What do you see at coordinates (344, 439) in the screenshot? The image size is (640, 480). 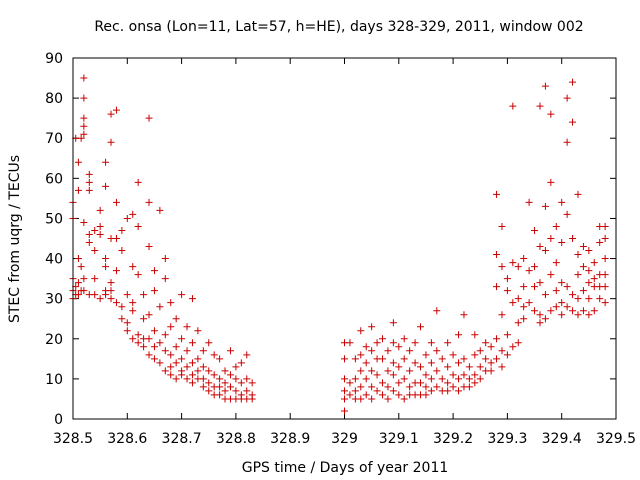 I see `x-tick-label: 329` at bounding box center [344, 439].